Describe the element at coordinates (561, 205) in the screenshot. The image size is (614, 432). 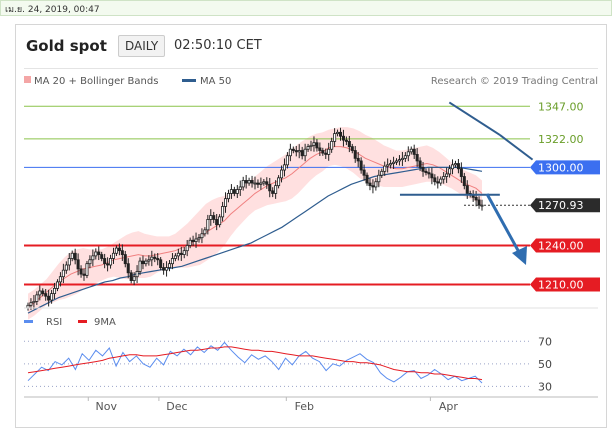
I see `level-tag-text-1270.93: 1270.93` at that location.